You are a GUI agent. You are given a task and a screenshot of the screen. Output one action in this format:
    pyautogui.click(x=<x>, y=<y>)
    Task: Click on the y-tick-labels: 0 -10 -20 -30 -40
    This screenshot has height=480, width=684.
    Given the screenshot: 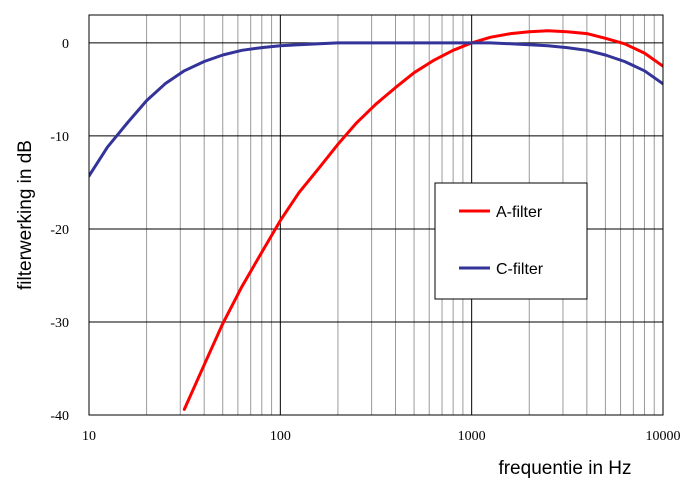 What is the action you would take?
    pyautogui.click(x=59, y=230)
    